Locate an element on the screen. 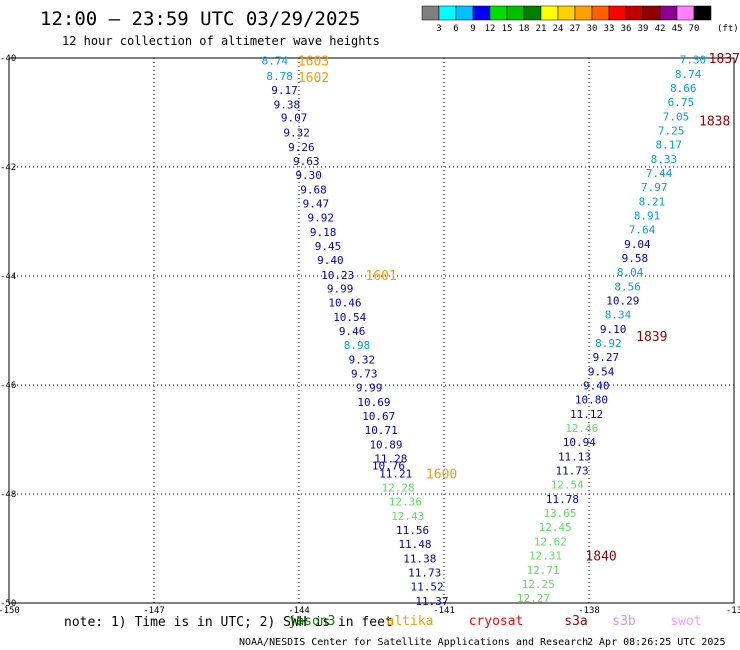  wave-height-label: 8.04 is located at coordinates (630, 272).